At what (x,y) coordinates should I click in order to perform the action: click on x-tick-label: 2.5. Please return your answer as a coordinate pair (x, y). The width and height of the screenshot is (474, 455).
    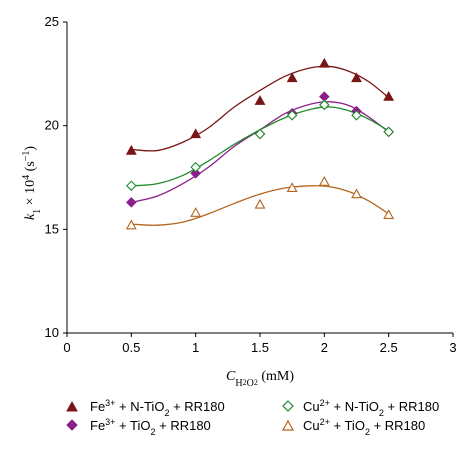
    Looking at the image, I should click on (389, 347).